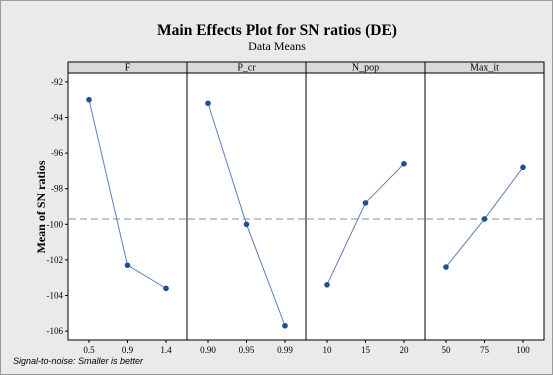 This screenshot has height=375, width=553. What do you see at coordinates (447, 350) in the screenshot?
I see `x-tick-label: 50` at bounding box center [447, 350].